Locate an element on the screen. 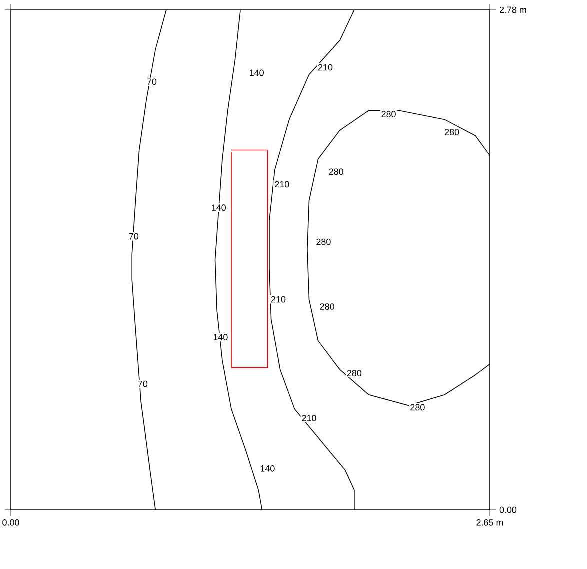  x-tick-label: 2.65 m is located at coordinates (490, 522).